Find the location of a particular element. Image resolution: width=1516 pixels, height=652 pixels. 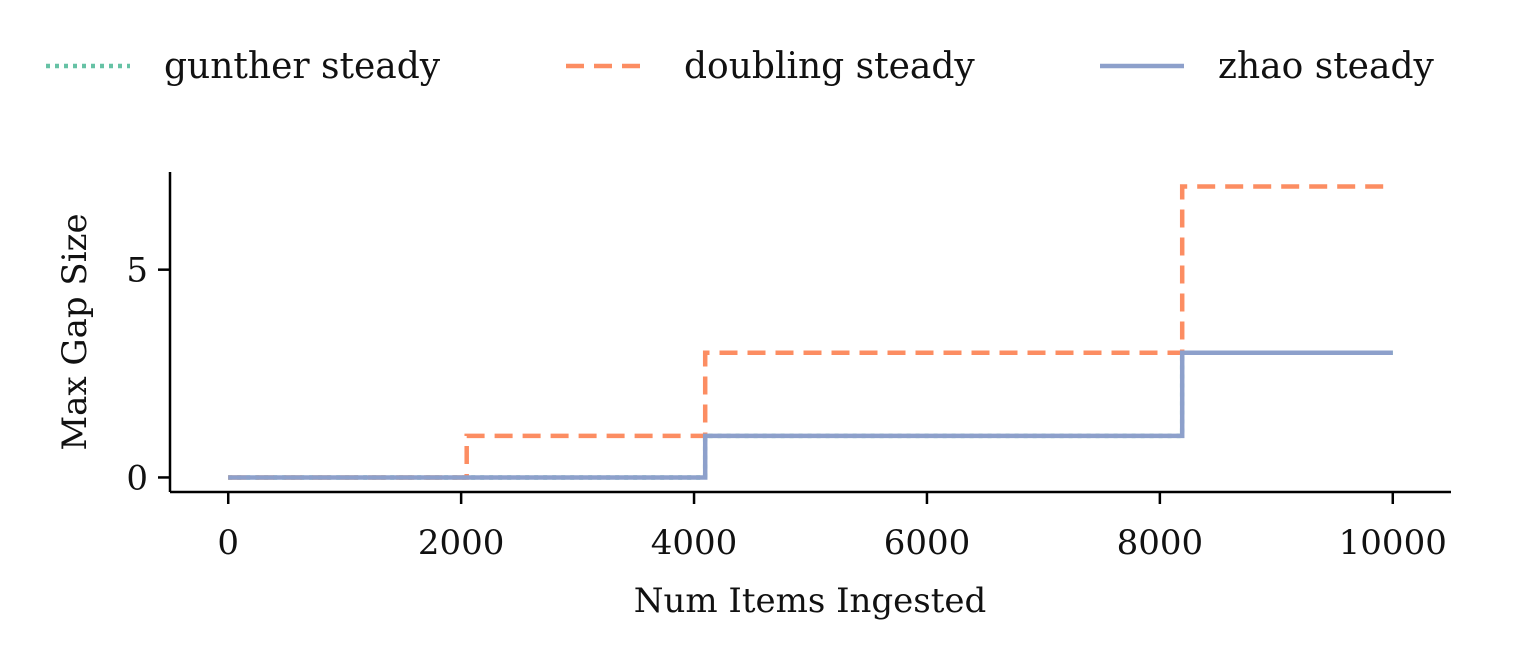

legend: gunther steady doubling steady zhao steady is located at coordinates (740, 66).